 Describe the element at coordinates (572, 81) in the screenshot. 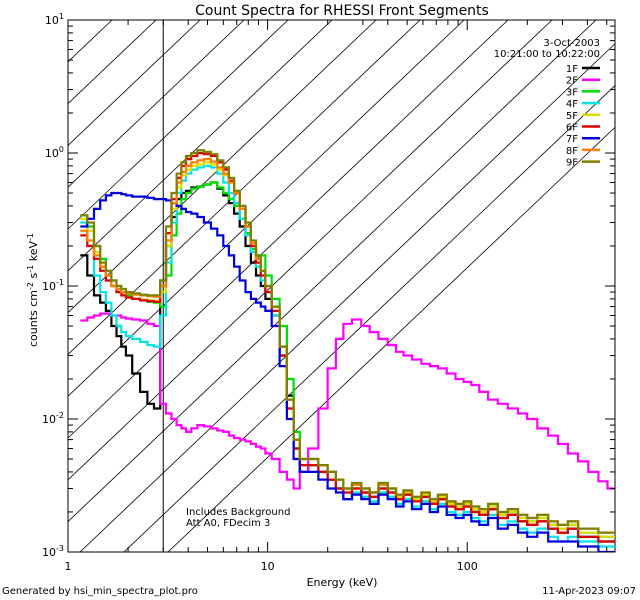

I see `legend-label-2f: 2F` at that location.